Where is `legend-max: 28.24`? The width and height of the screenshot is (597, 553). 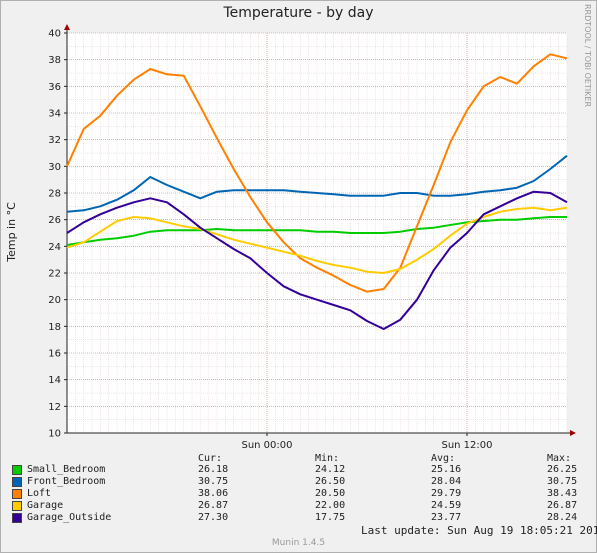
legend-max: 28.24 is located at coordinates (562, 517).